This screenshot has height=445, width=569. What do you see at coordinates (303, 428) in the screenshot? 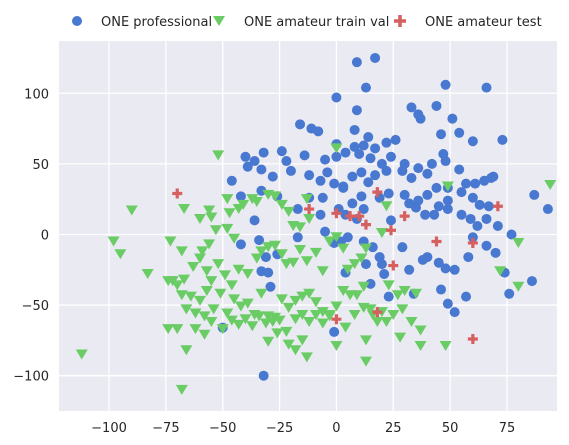
I see `x-axis-ticks: −100 −75 −50 −25 0 25 50 75` at bounding box center [303, 428].